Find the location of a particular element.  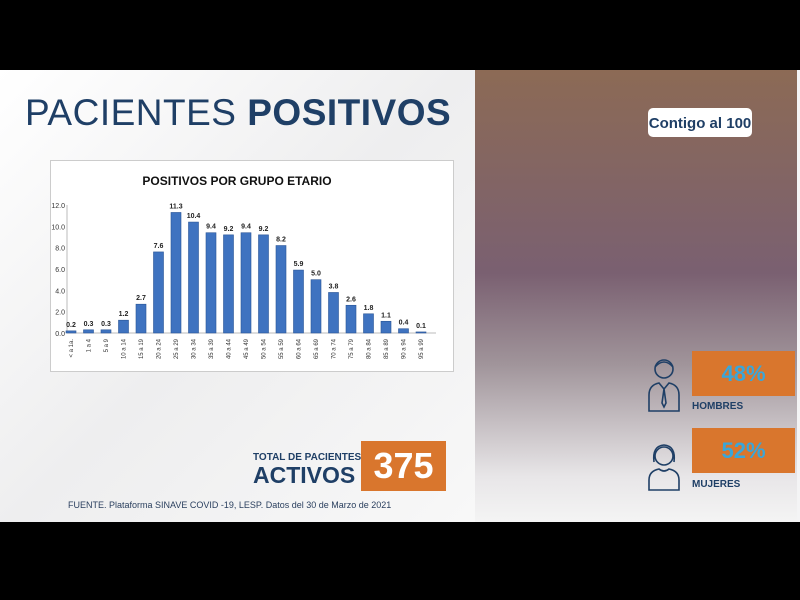

data-label: 1.8 is located at coordinates (369, 308).